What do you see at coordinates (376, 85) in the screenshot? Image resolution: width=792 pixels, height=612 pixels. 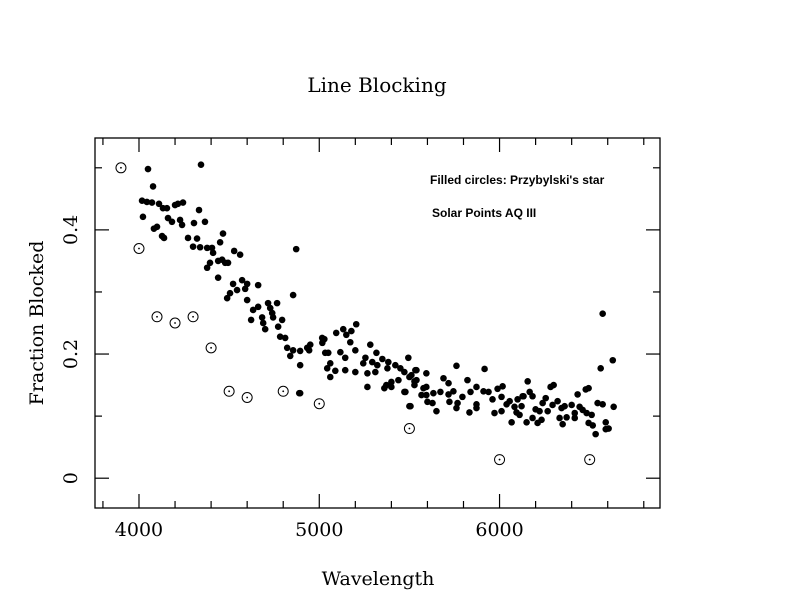 I see `chart-title: Line Blocking` at bounding box center [376, 85].